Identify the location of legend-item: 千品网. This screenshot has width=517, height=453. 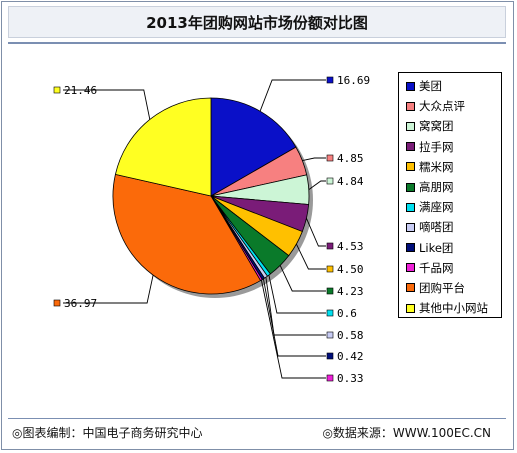
(453, 268).